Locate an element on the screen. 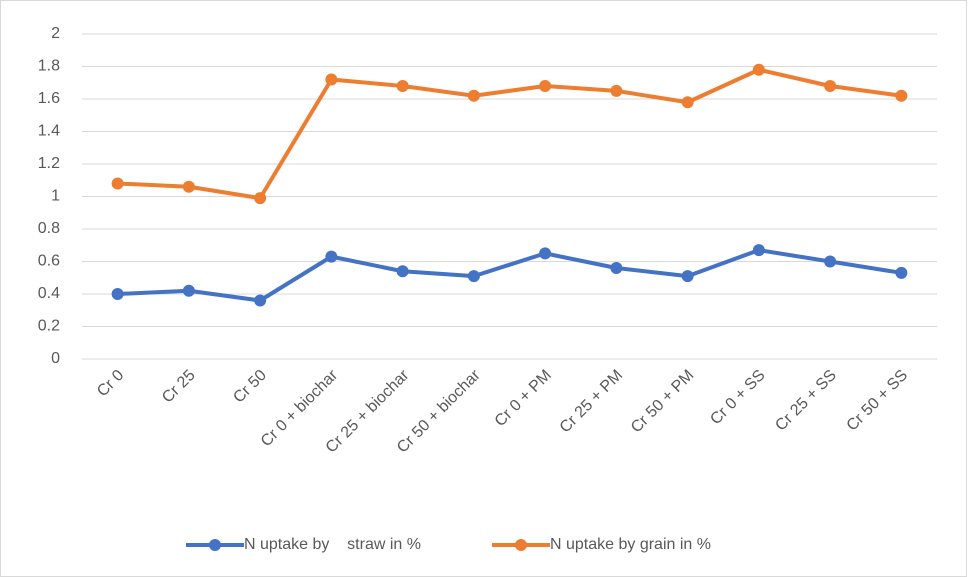 This screenshot has height=577, width=968. series-line is located at coordinates (509, 275).